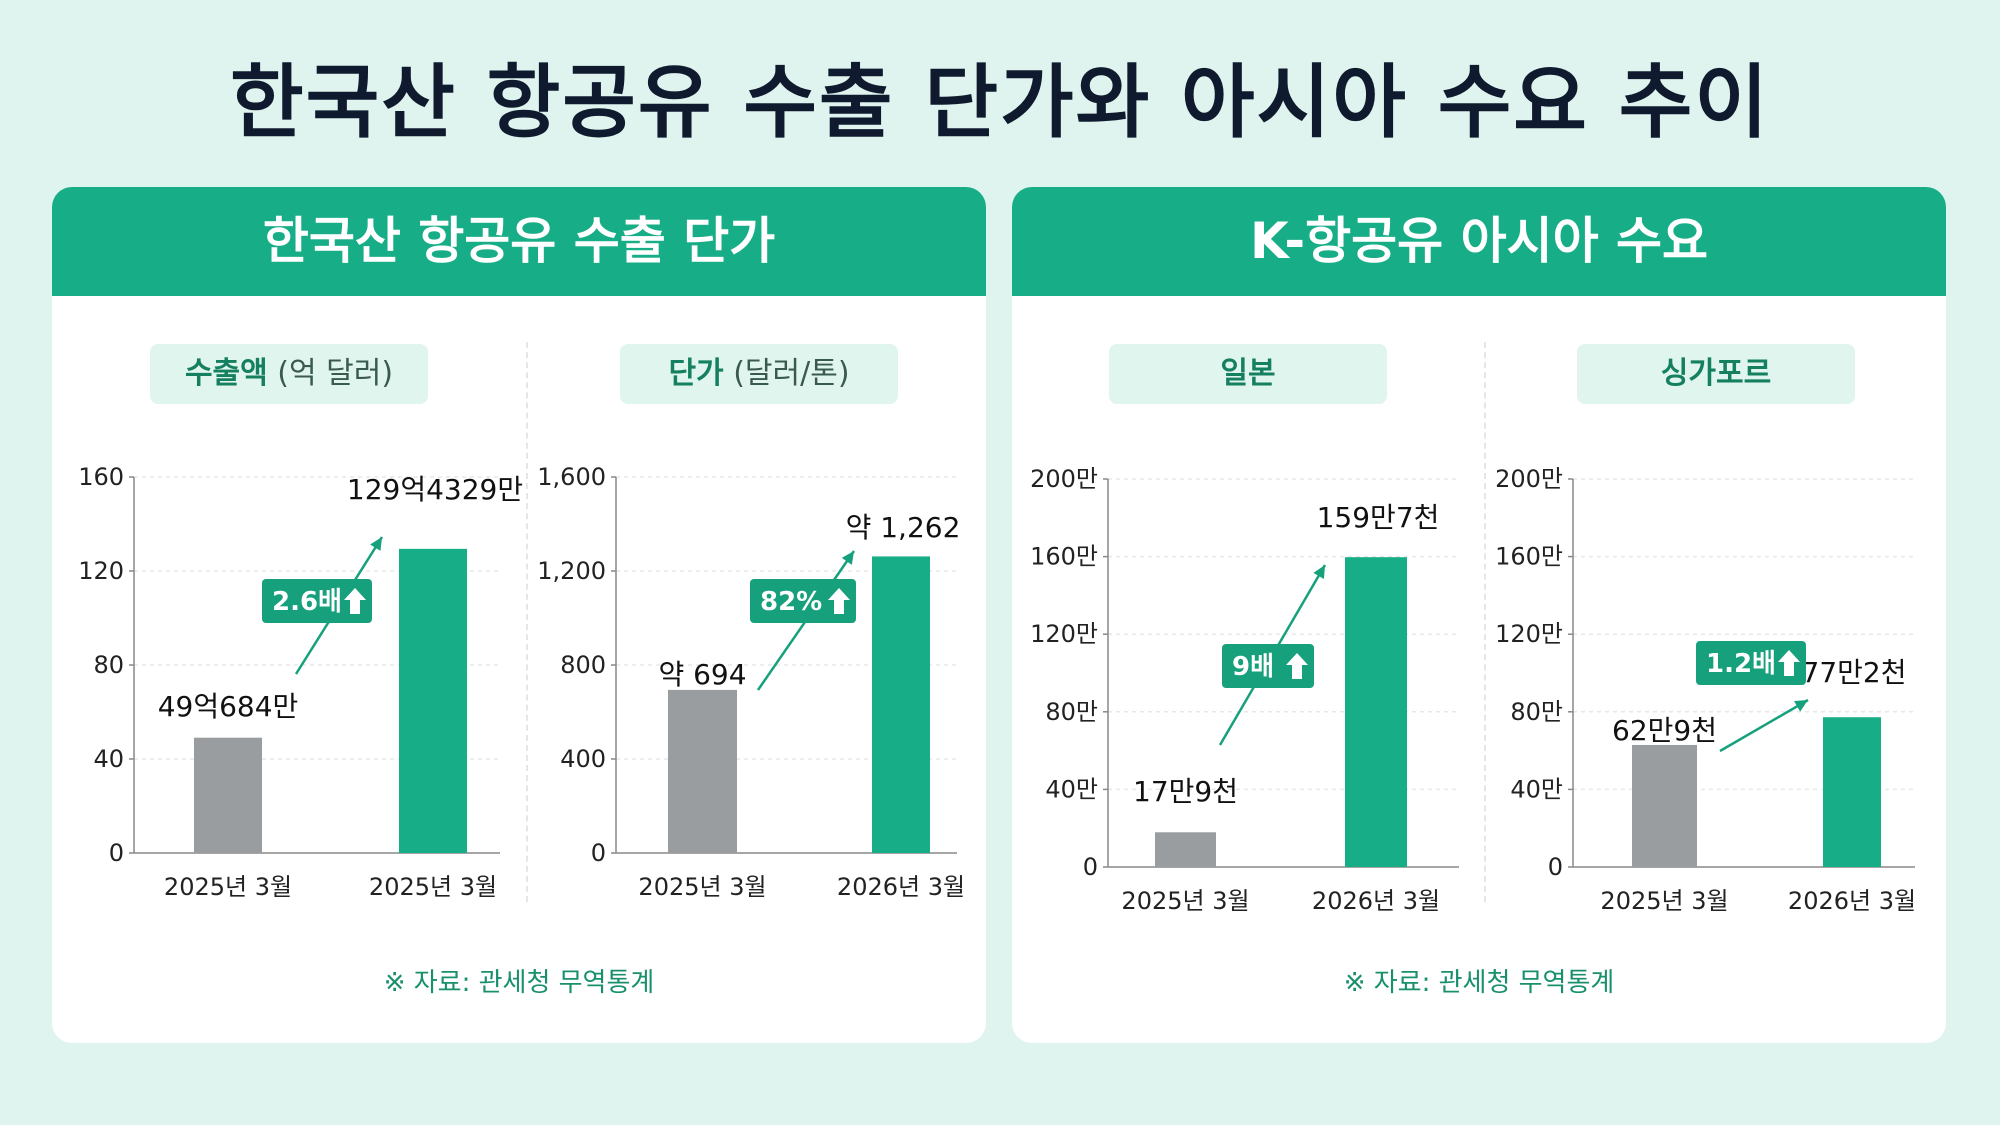 The image size is (2000, 1125). I want to click on y-tick-label: 1,600, so click(571, 477).